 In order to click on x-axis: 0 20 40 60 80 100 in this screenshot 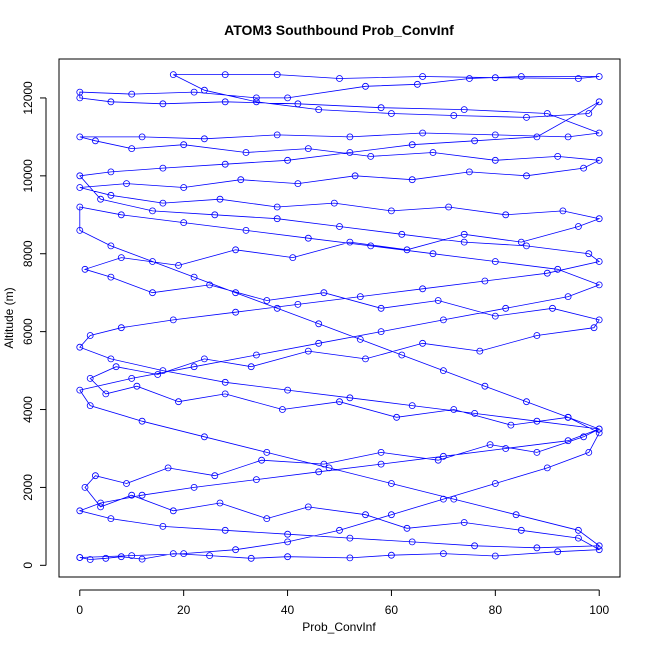, I will do `click(343, 603)`.